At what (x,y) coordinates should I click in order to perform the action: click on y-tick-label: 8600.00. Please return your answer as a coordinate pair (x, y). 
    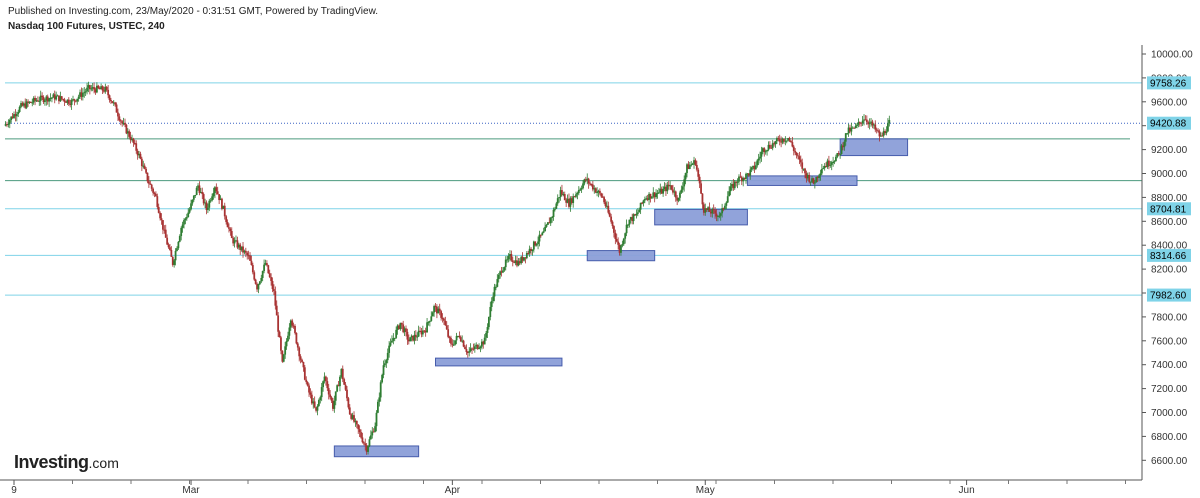
    Looking at the image, I should click on (1169, 222).